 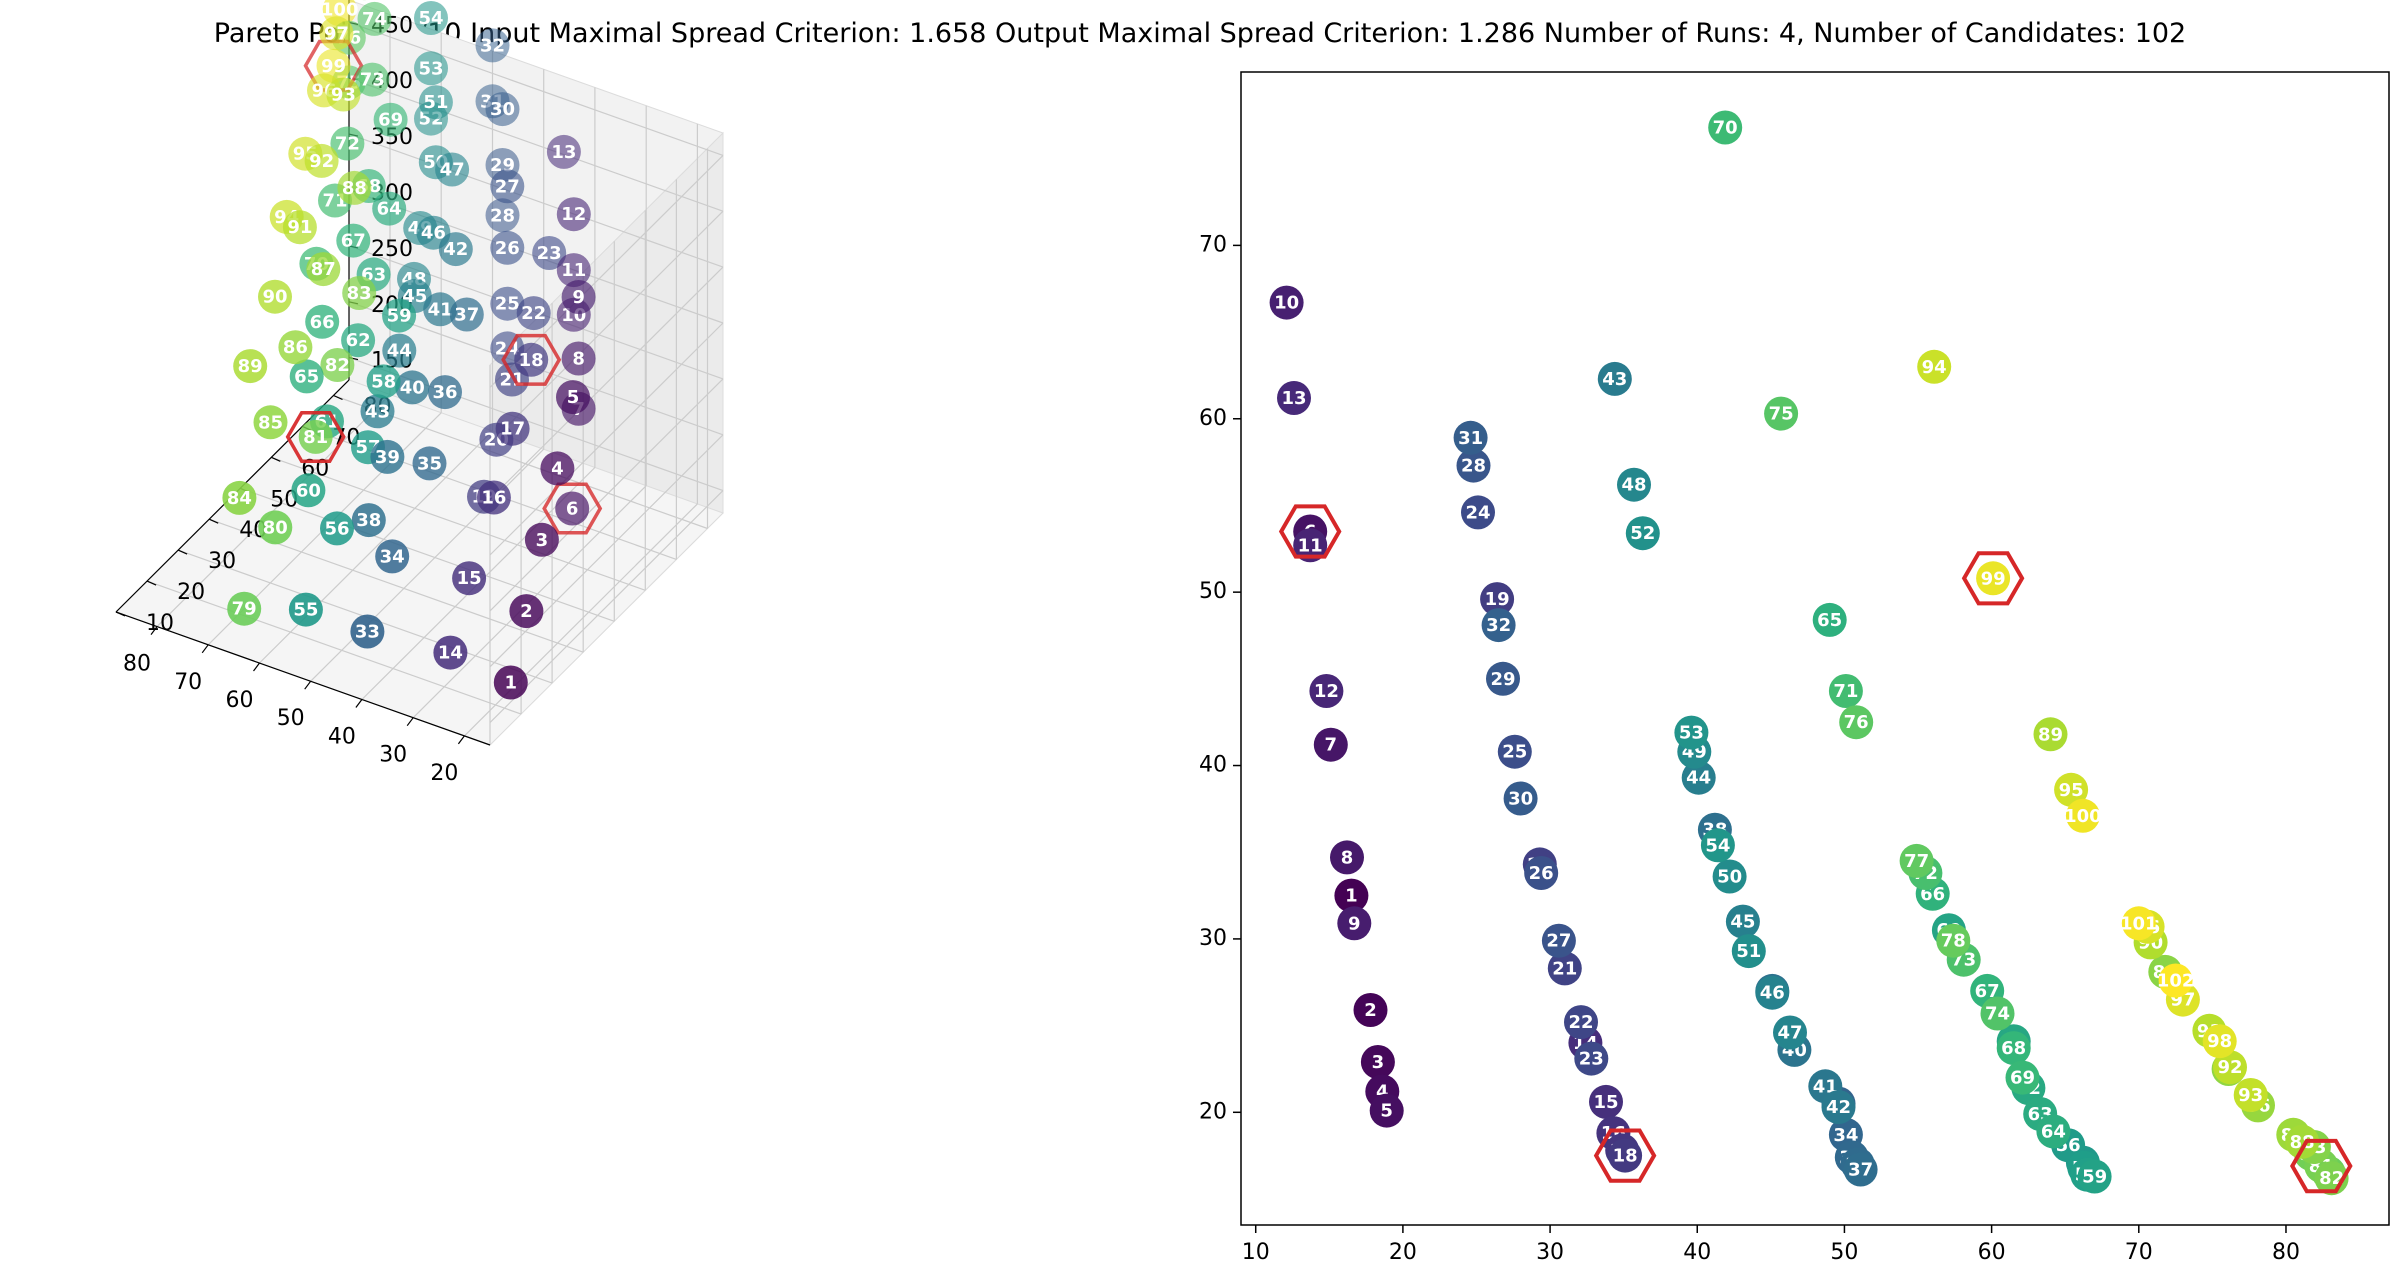 I want to click on point-3d-6: 6, so click(x=572, y=508).